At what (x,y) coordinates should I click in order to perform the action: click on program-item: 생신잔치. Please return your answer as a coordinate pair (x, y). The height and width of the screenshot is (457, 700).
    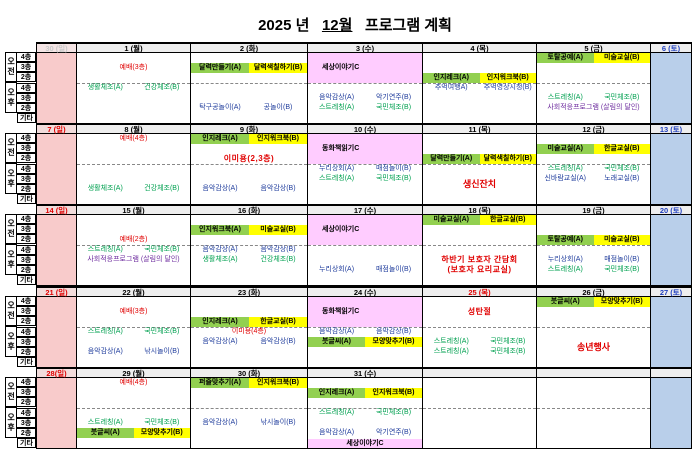
    Looking at the image, I should click on (479, 184).